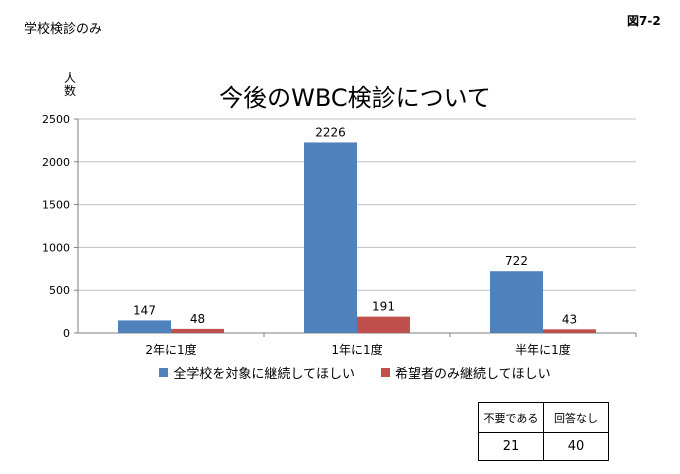 The height and width of the screenshot is (474, 680). What do you see at coordinates (511, 417) in the screenshot?
I see `table-header-unnecessary: 不要である` at bounding box center [511, 417].